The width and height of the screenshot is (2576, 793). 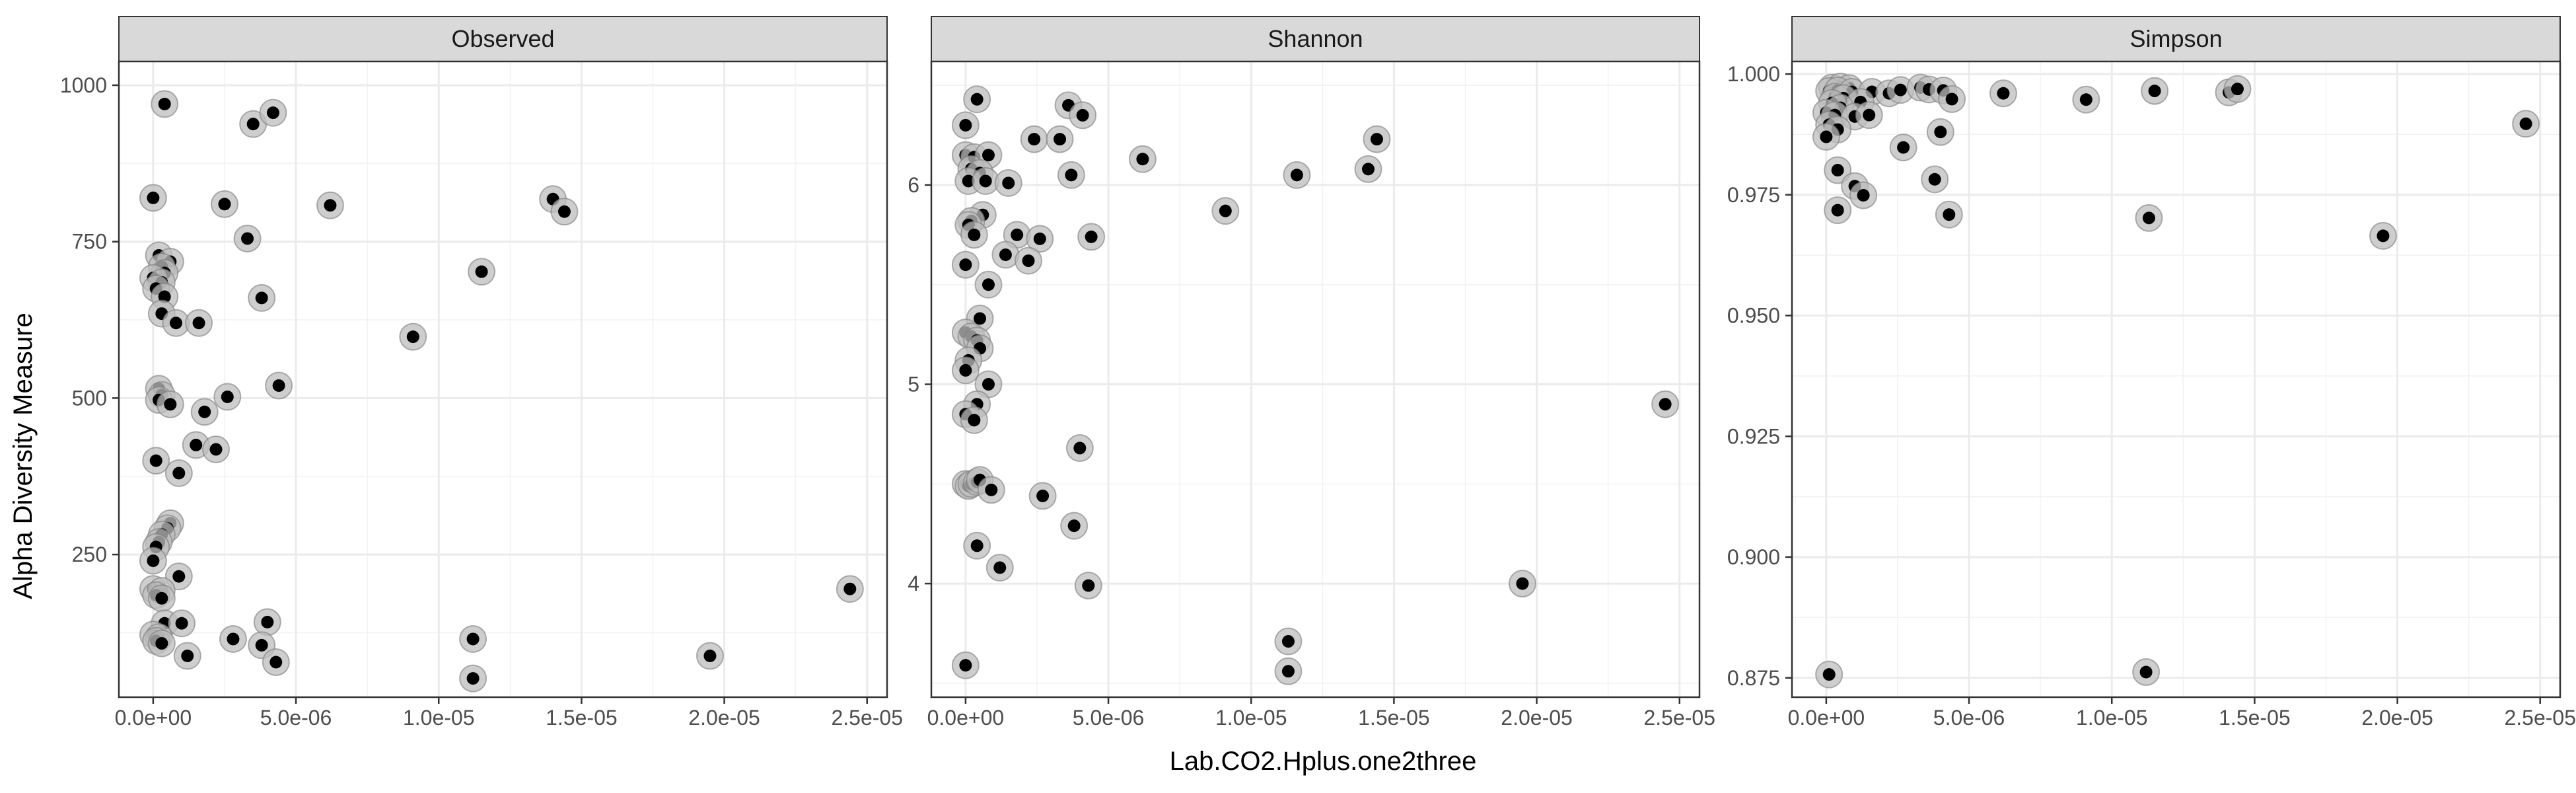 I want to click on facet-title: Observed, so click(x=503, y=38).